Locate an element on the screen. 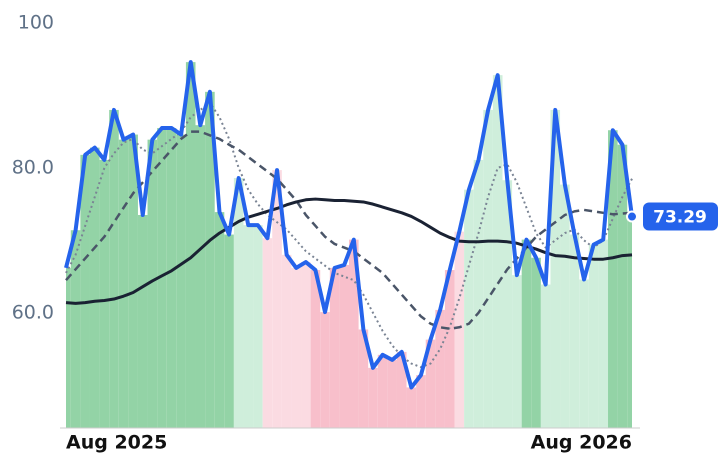 This screenshot has width=718, height=464. x-tick-label: Aug 2026 is located at coordinates (581, 443).